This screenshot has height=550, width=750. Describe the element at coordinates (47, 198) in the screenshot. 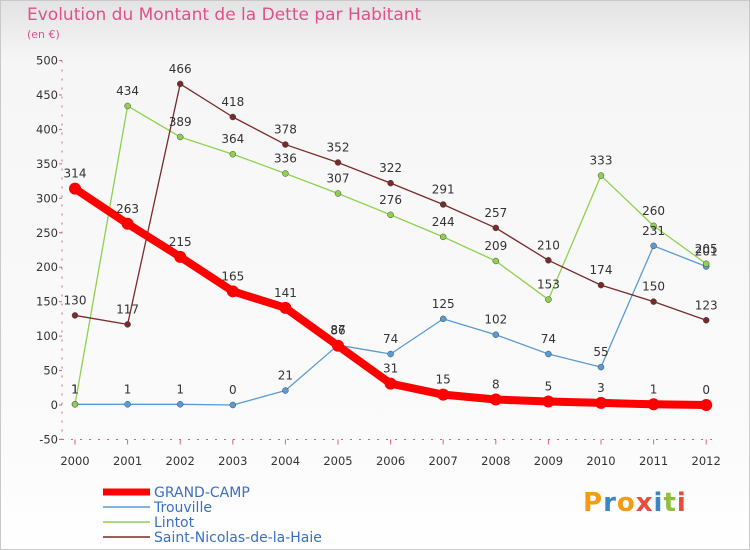

I see `y-tick-label: 300` at that location.